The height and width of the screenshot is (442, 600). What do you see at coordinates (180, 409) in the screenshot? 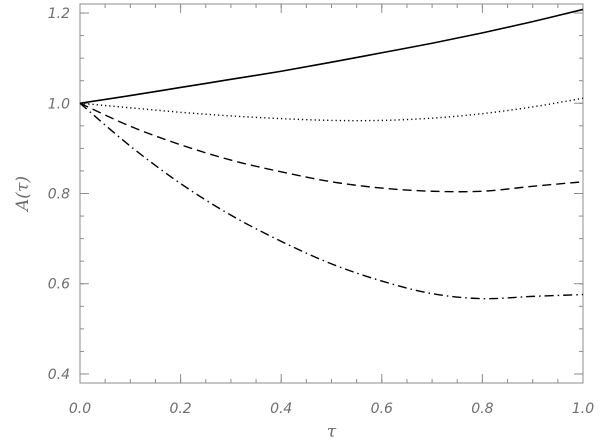
I see `x-tick-label: 0.2` at bounding box center [180, 409].